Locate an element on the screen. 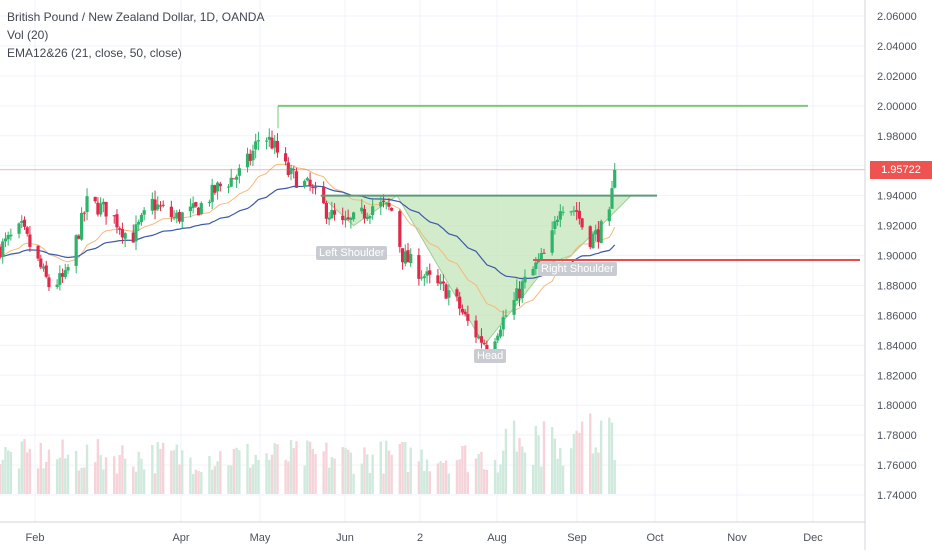 This screenshot has width=932, height=555. price-tick-label: 2.04000 is located at coordinates (897, 47).